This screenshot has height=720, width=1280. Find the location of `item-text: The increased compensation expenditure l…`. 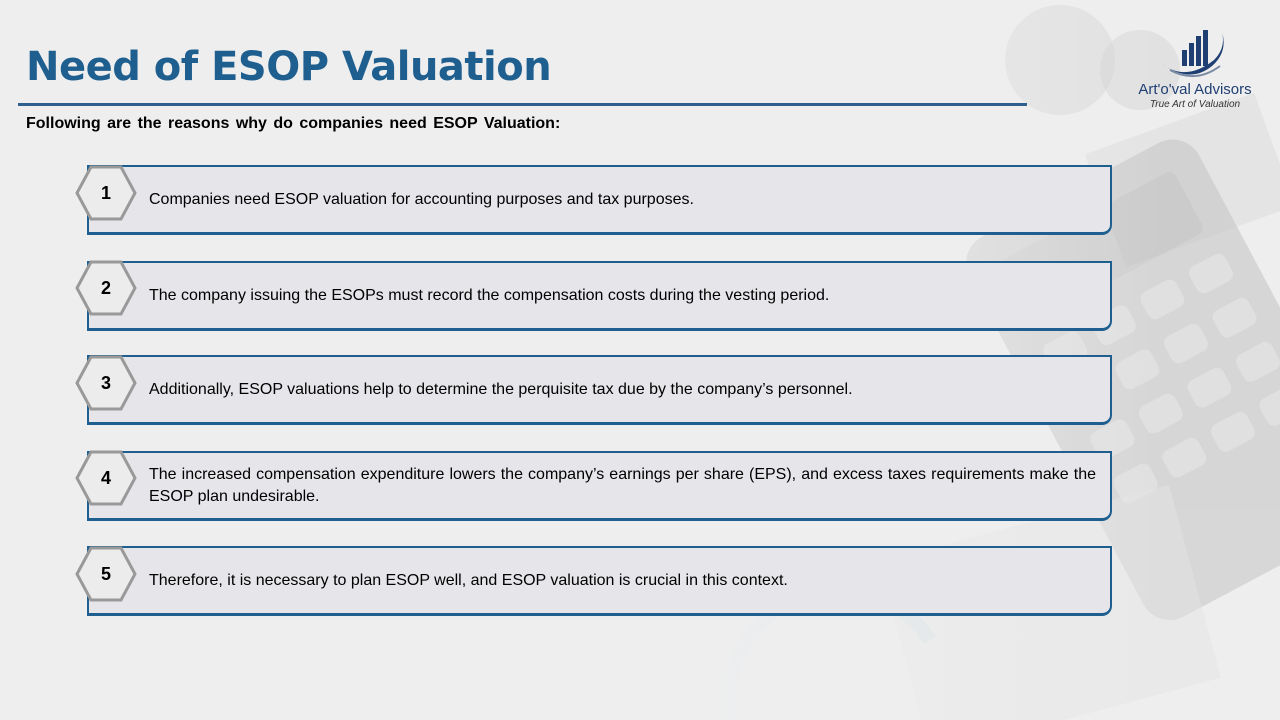

item-text: The increased compensation expenditure l… is located at coordinates (622, 485).